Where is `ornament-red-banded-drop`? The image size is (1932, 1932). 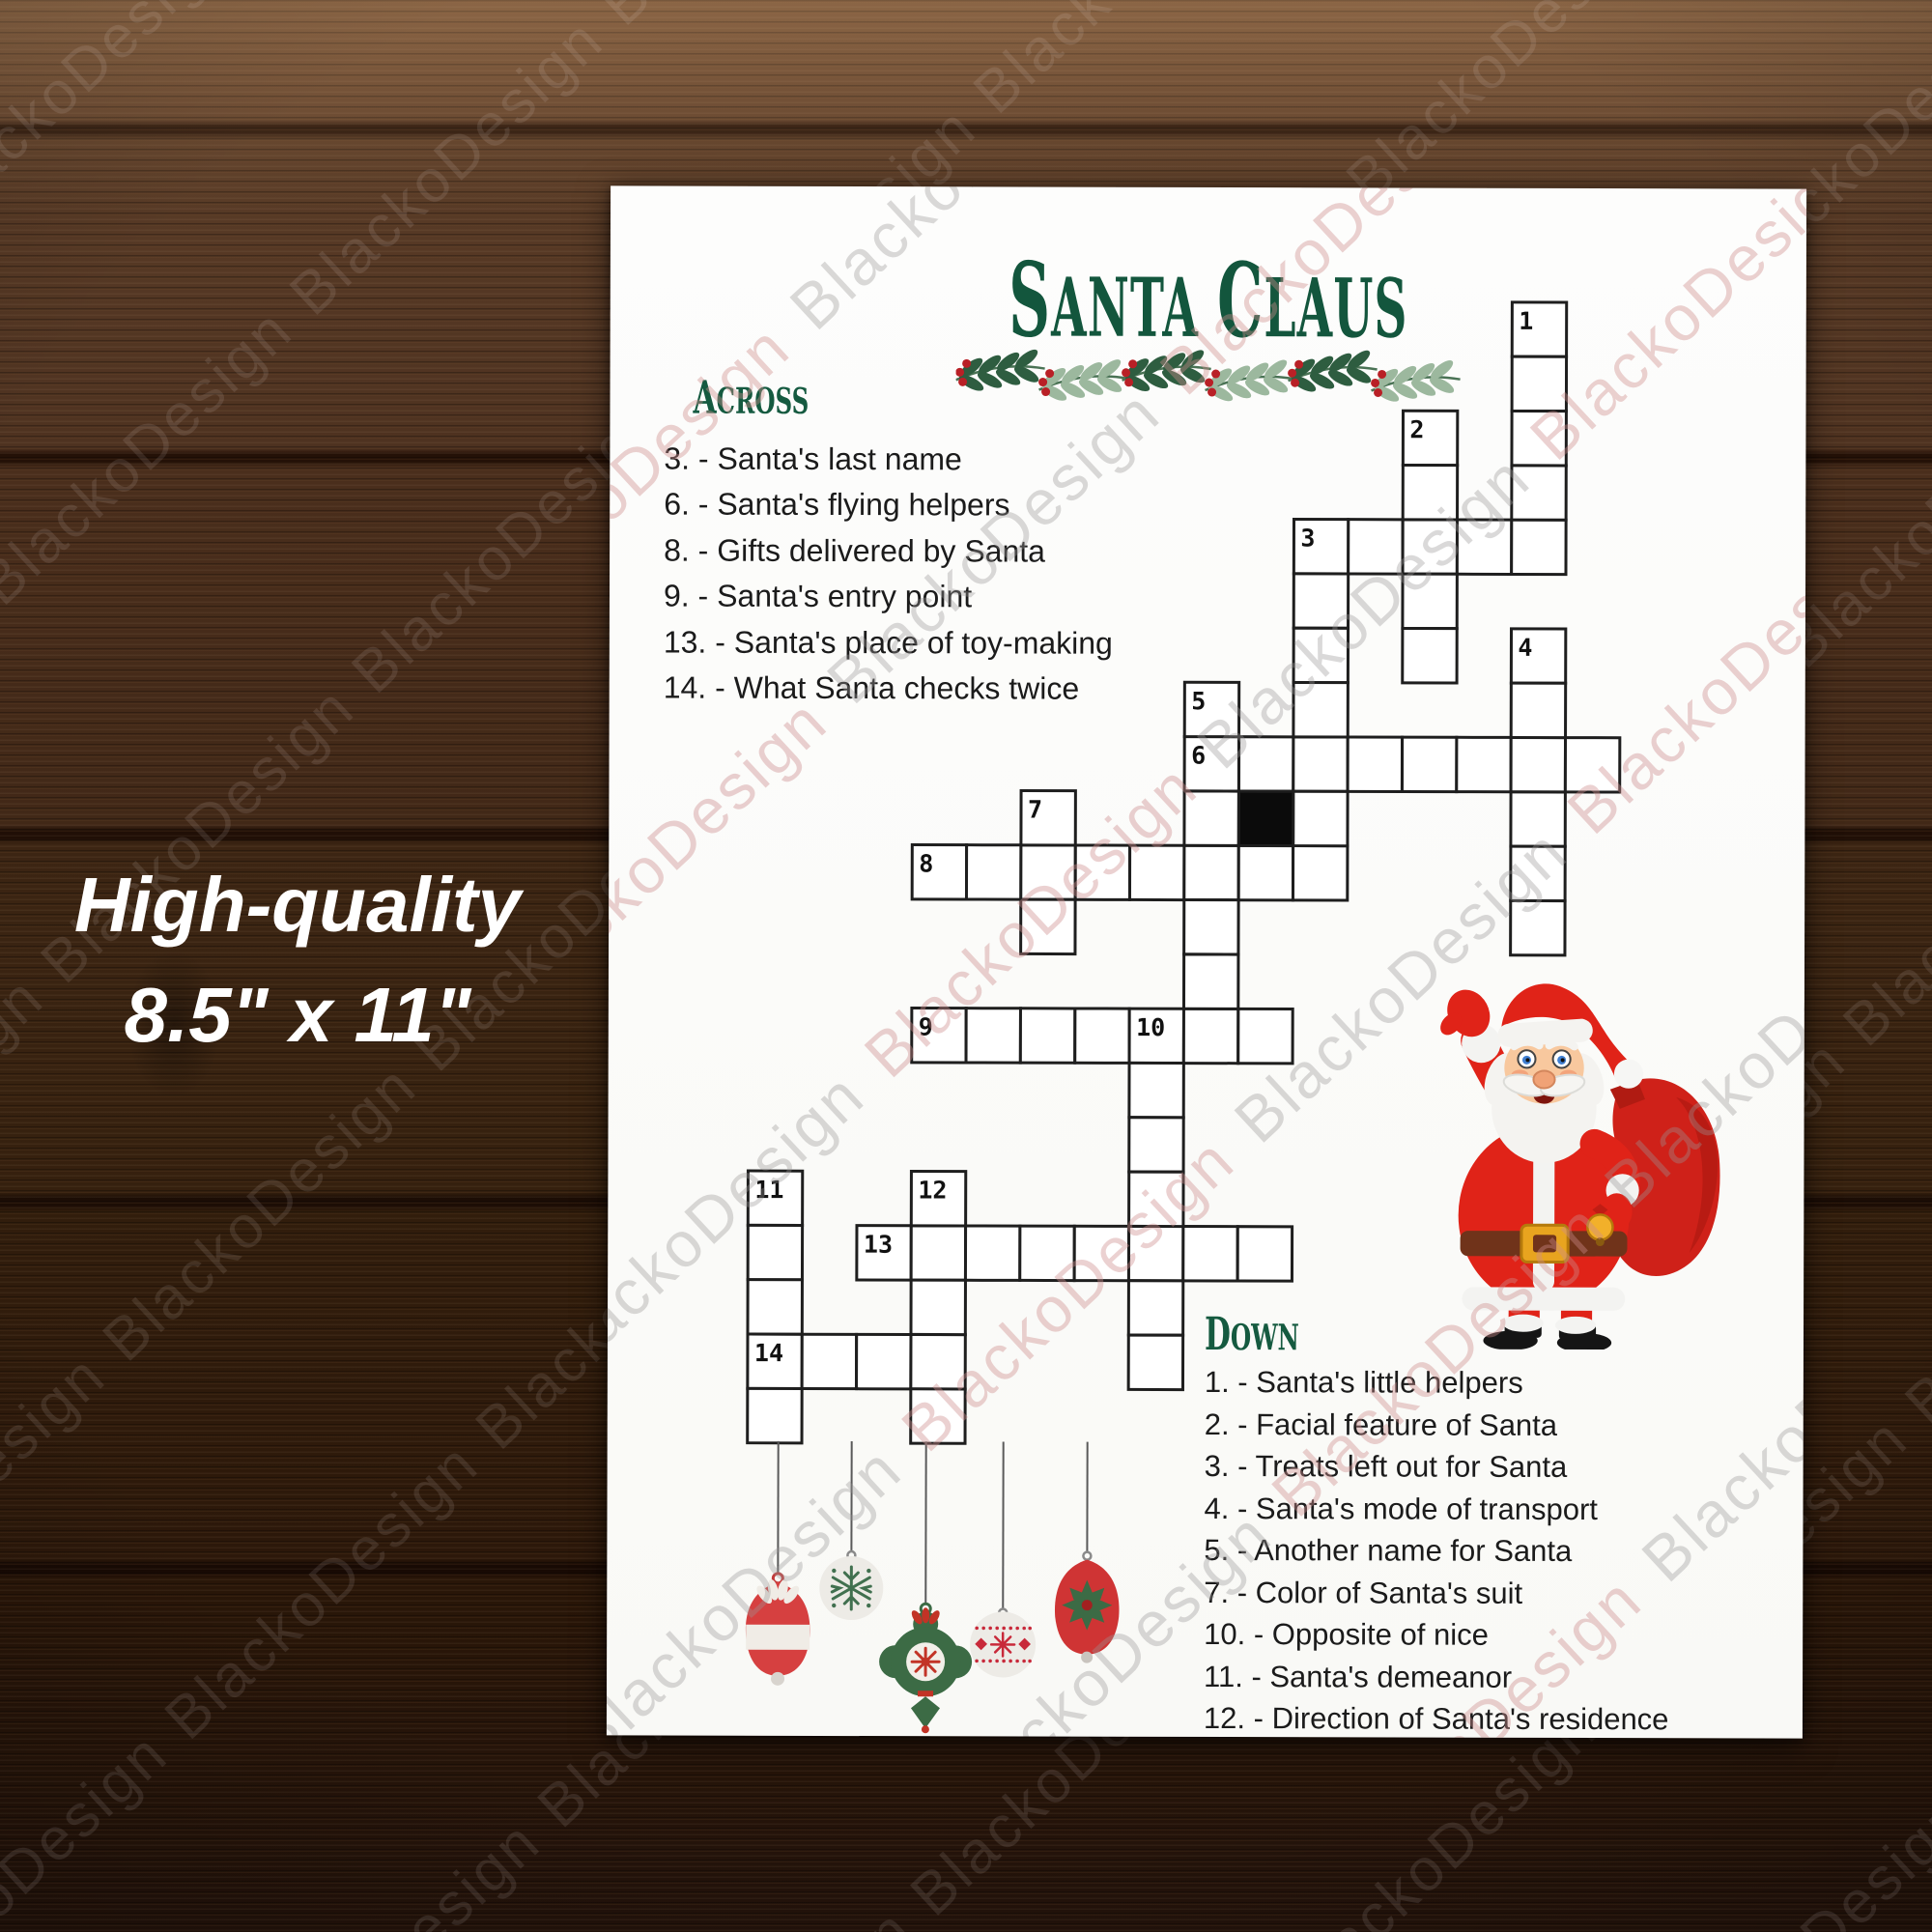 ornament-red-banded-drop is located at coordinates (777, 1629).